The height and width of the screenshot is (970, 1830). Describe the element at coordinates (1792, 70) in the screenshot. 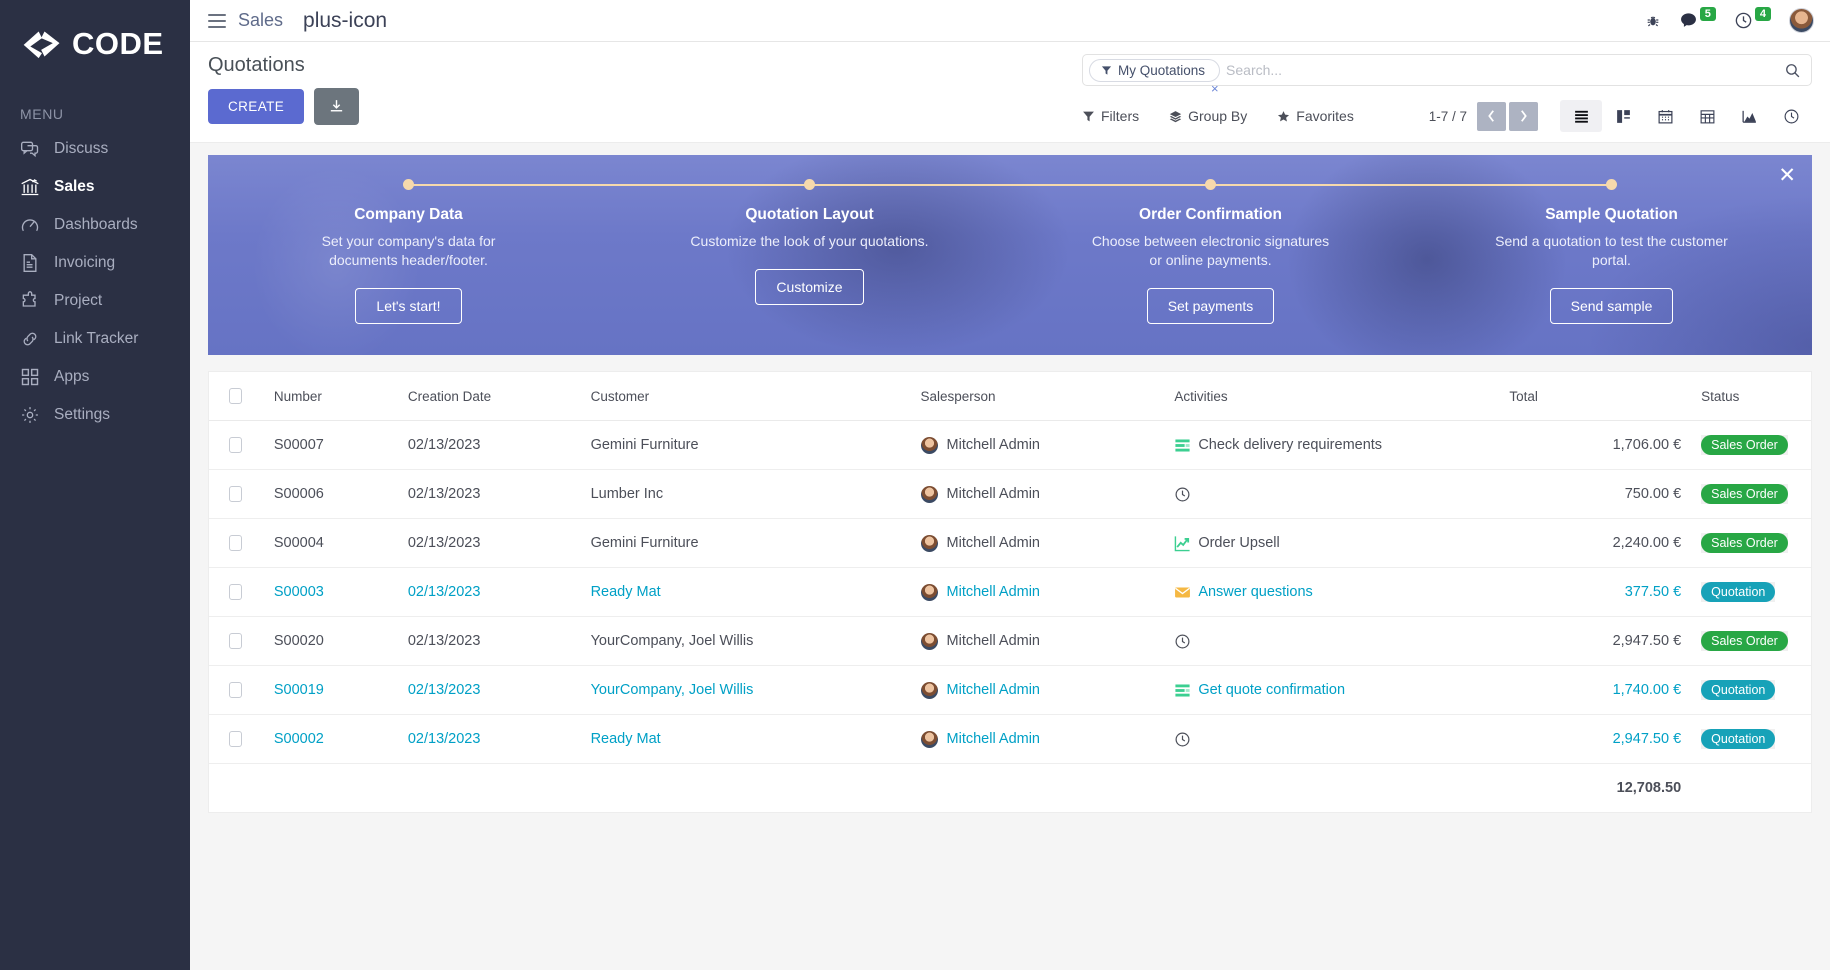

I see `search-icon` at that location.